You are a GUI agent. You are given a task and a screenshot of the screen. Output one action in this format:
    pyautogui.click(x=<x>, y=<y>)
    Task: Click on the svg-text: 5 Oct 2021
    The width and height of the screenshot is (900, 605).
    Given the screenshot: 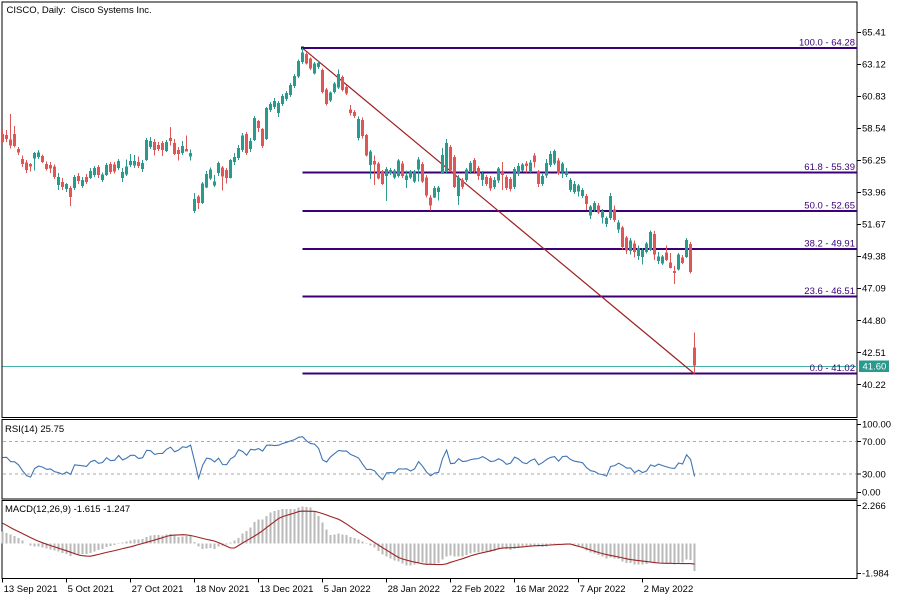 What is the action you would take?
    pyautogui.click(x=91, y=589)
    